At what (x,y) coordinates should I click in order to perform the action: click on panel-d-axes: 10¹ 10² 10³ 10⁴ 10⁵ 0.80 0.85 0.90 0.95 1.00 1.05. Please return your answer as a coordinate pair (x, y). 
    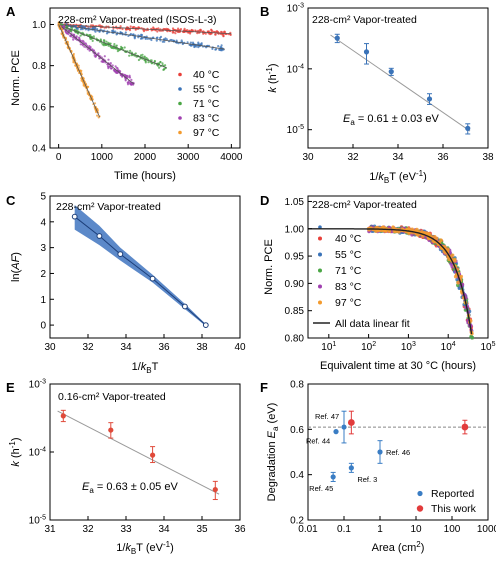
    Looking at the image, I should click on (390, 275).